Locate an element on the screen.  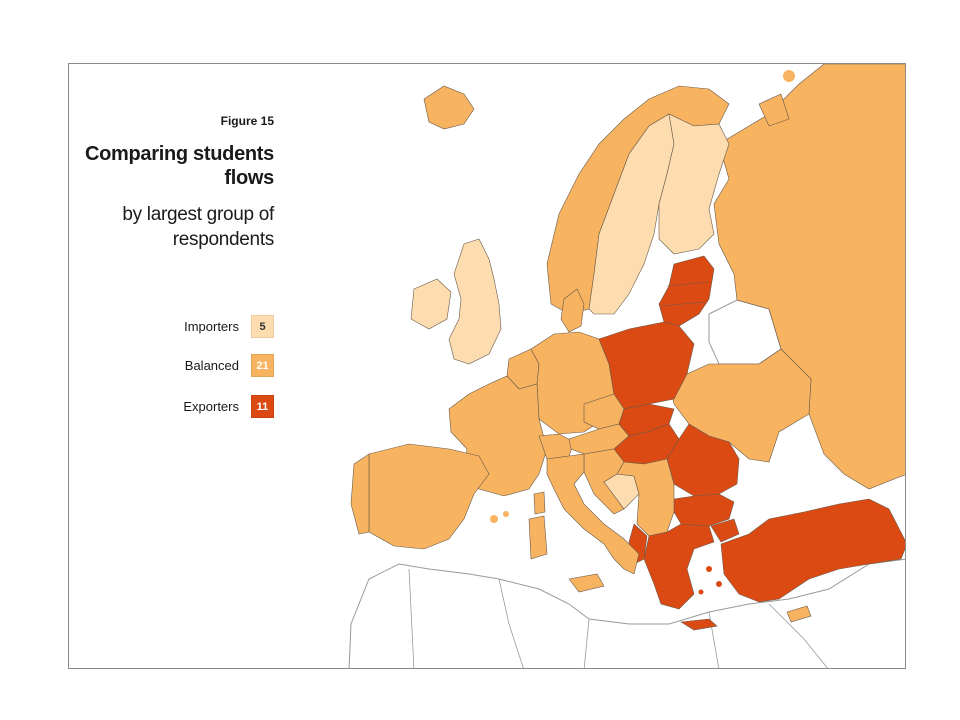
north-africa-land is located at coordinates (626, 613).